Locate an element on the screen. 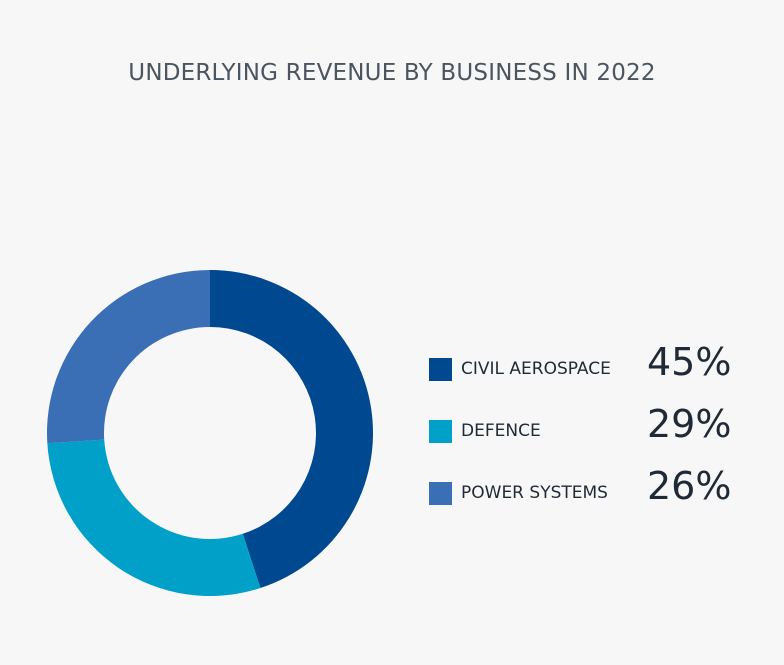 This screenshot has width=784, height=665. legend-value-civil-aerospace: 45% is located at coordinates (689, 362).